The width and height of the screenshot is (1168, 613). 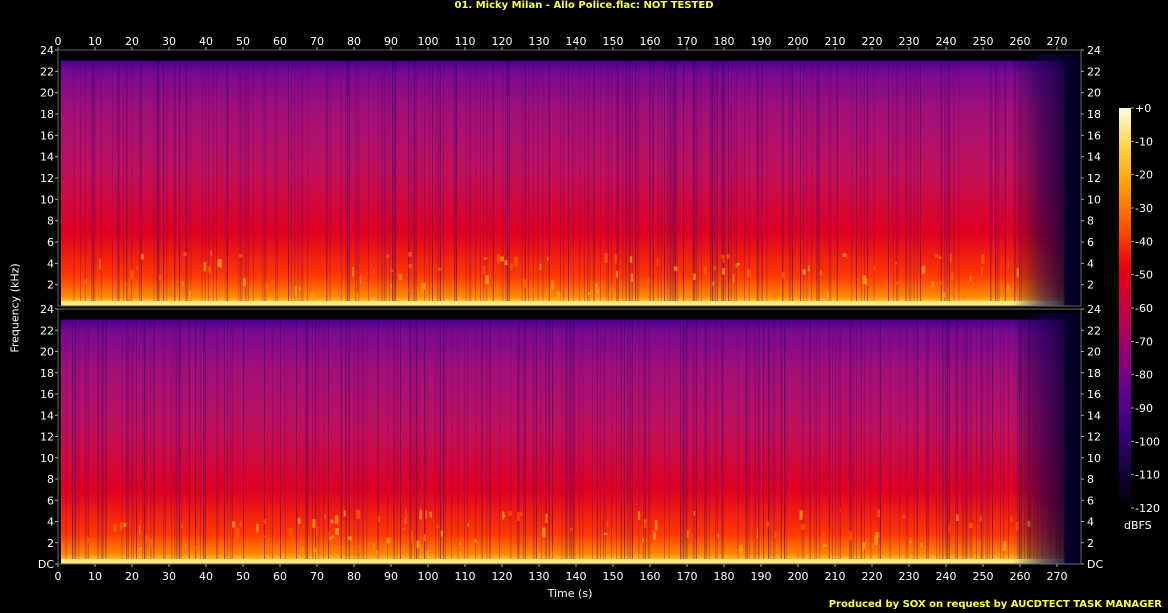 What do you see at coordinates (872, 41) in the screenshot?
I see `x-tick-label-top: 220` at bounding box center [872, 41].